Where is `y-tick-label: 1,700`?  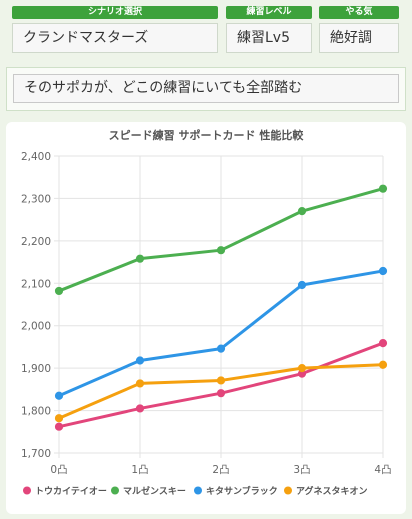 y-tick-label: 1,700 is located at coordinates (36, 454).